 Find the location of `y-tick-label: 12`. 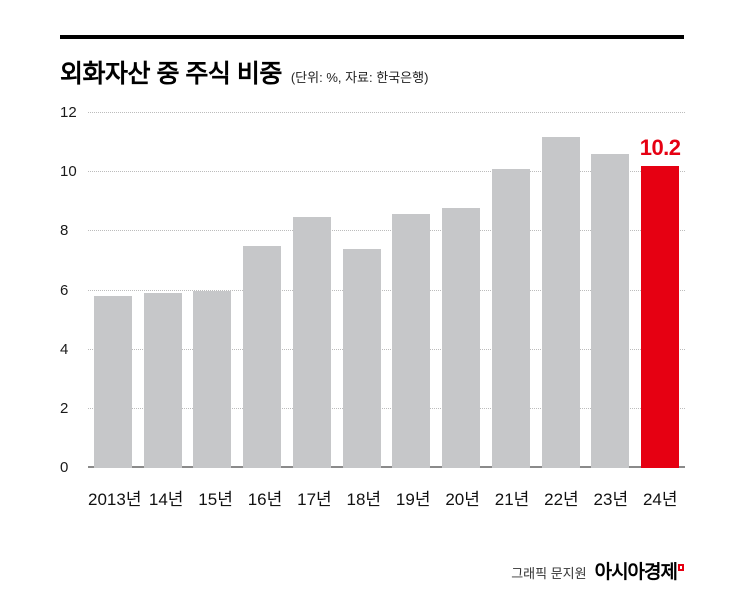

y-tick-label: 12 is located at coordinates (68, 112).